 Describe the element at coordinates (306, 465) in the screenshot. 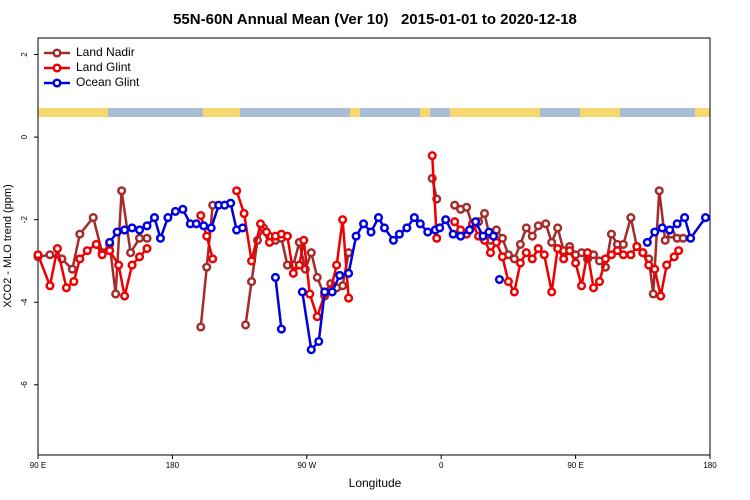

I see `x-tick-label: 90 W` at that location.